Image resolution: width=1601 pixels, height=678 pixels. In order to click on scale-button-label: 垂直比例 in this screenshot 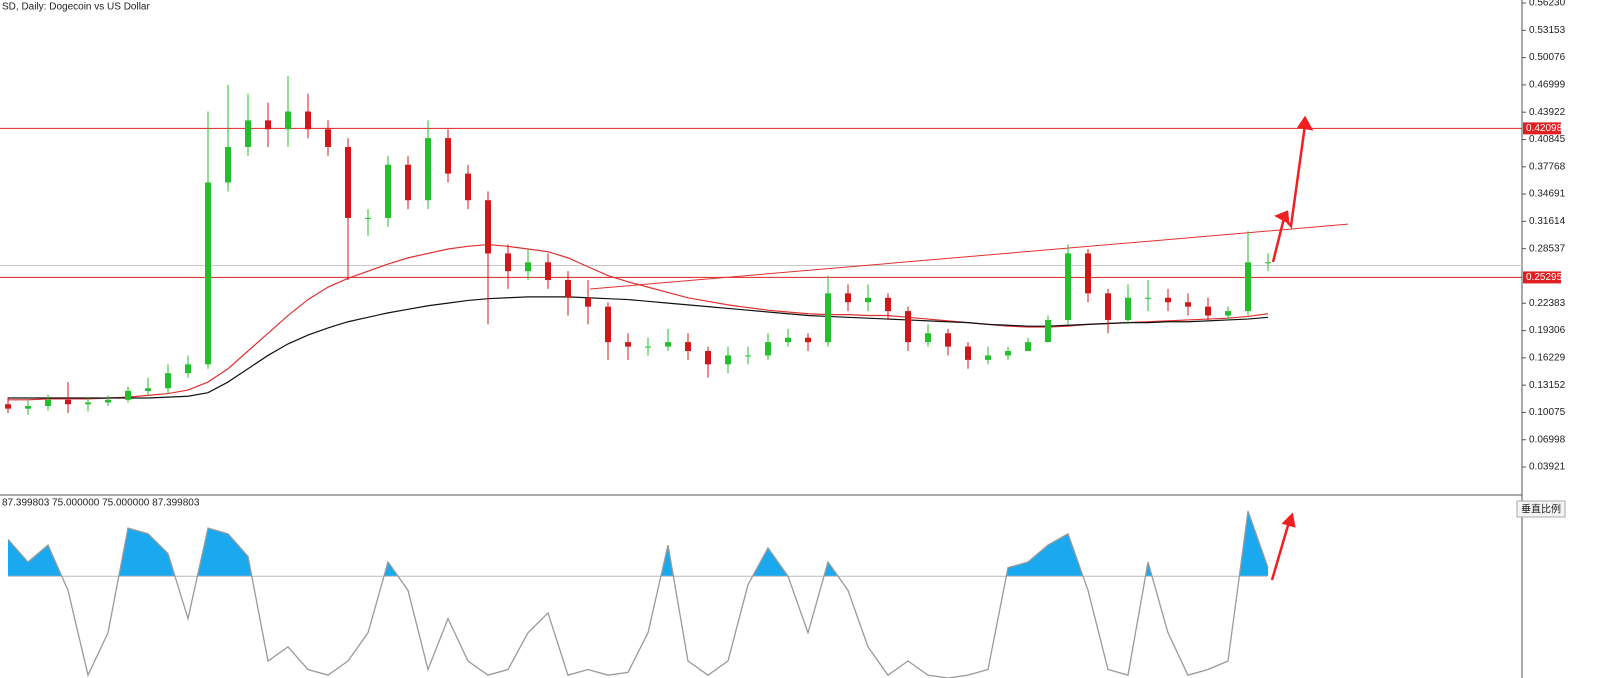, I will do `click(1541, 509)`.